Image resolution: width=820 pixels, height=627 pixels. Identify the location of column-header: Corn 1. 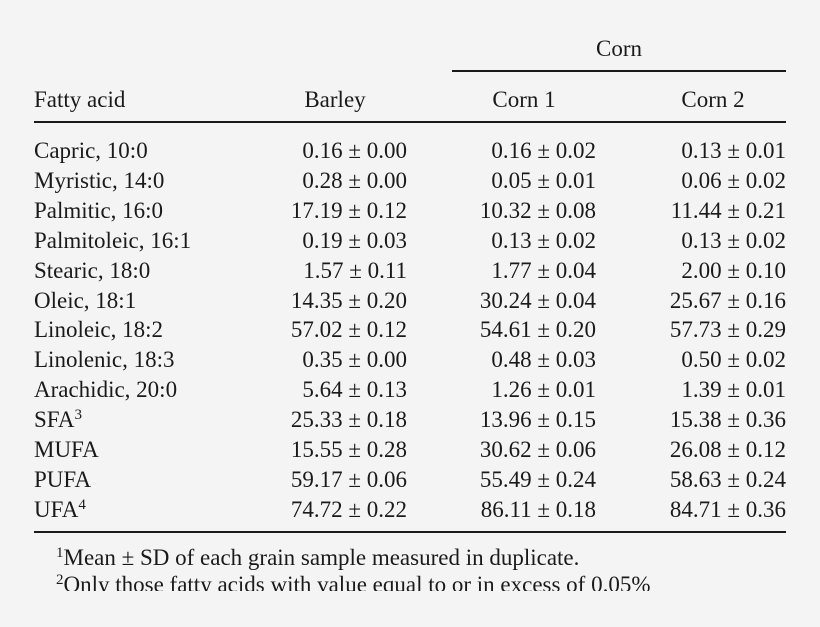
(524, 99).